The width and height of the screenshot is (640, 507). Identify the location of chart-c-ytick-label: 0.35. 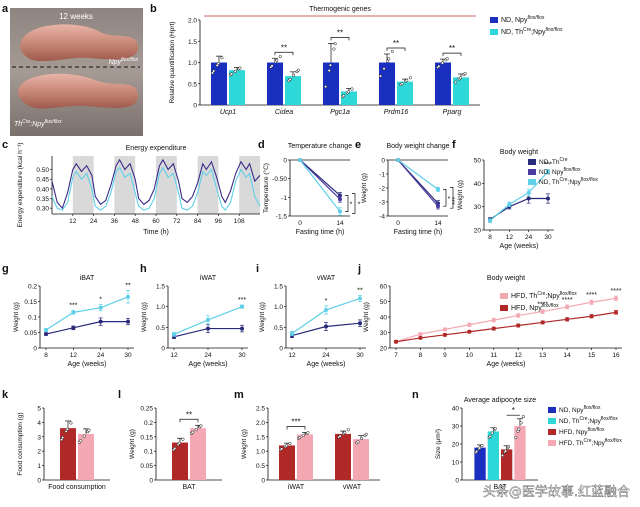
(42, 199).